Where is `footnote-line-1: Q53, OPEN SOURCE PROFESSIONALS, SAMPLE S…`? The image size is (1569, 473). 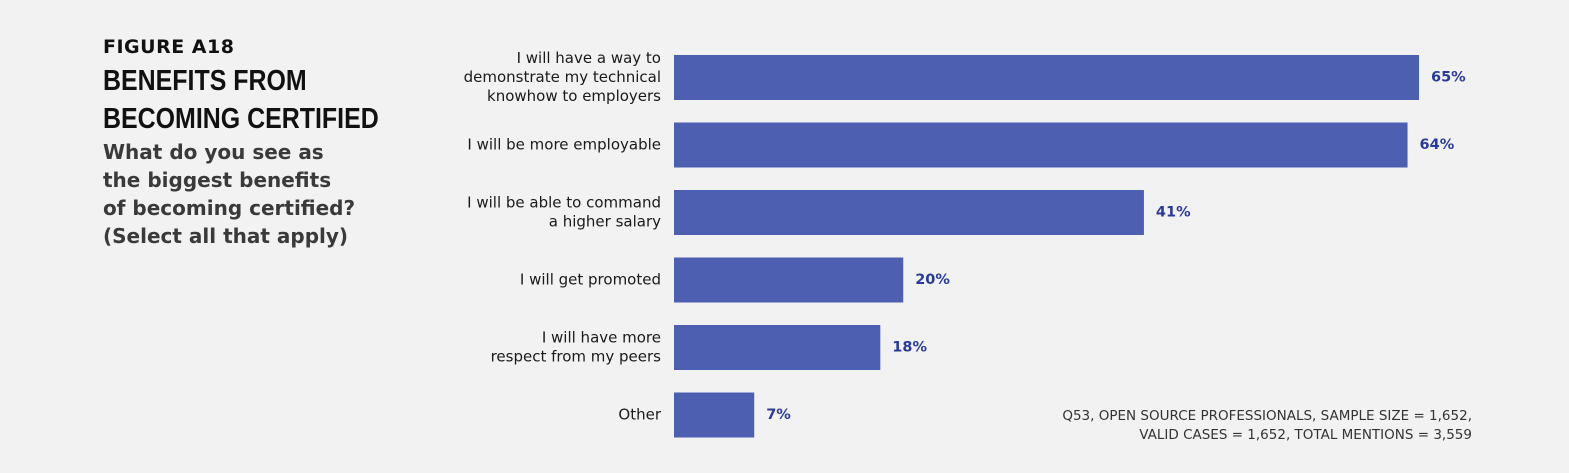 footnote-line-1: Q53, OPEN SOURCE PROFESSIONALS, SAMPLE S… is located at coordinates (1267, 416).